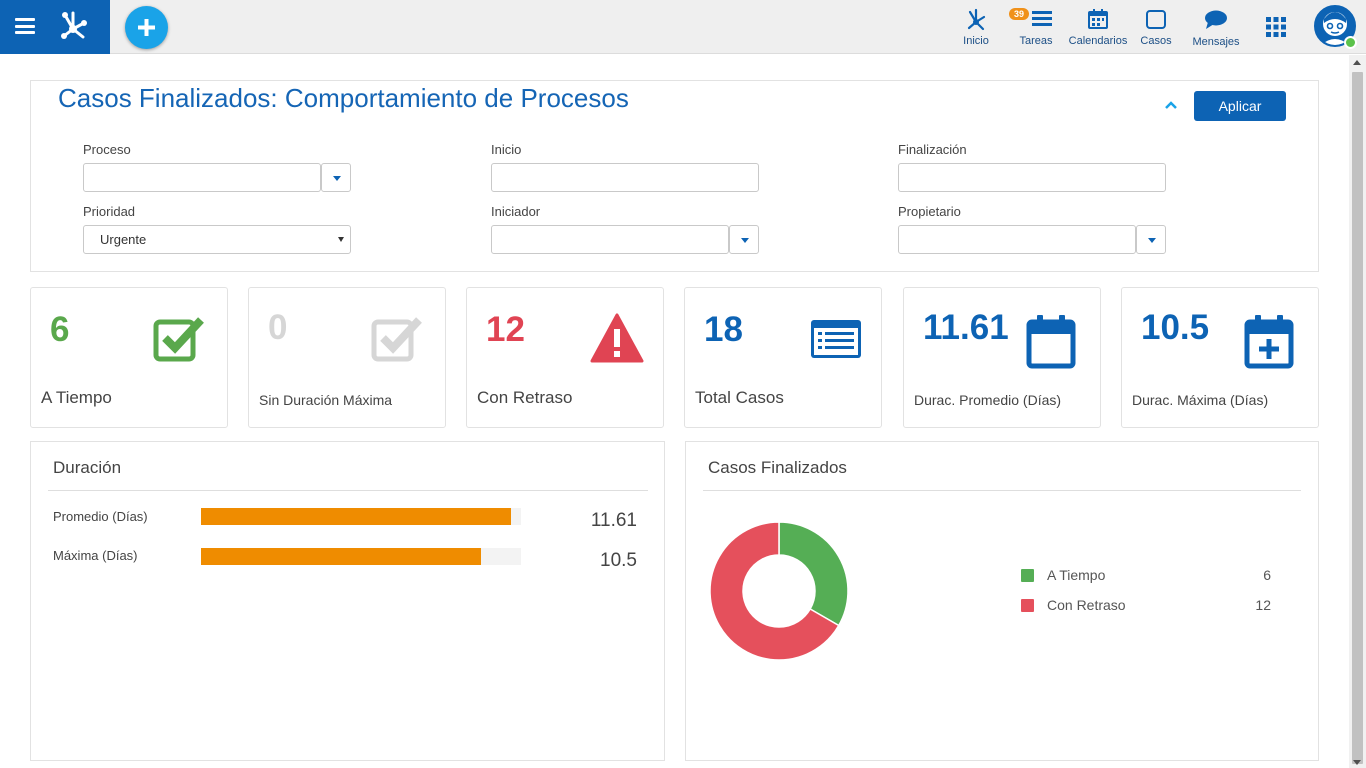  I want to click on bar-label-promedio: Promedio (Días), so click(100, 516).